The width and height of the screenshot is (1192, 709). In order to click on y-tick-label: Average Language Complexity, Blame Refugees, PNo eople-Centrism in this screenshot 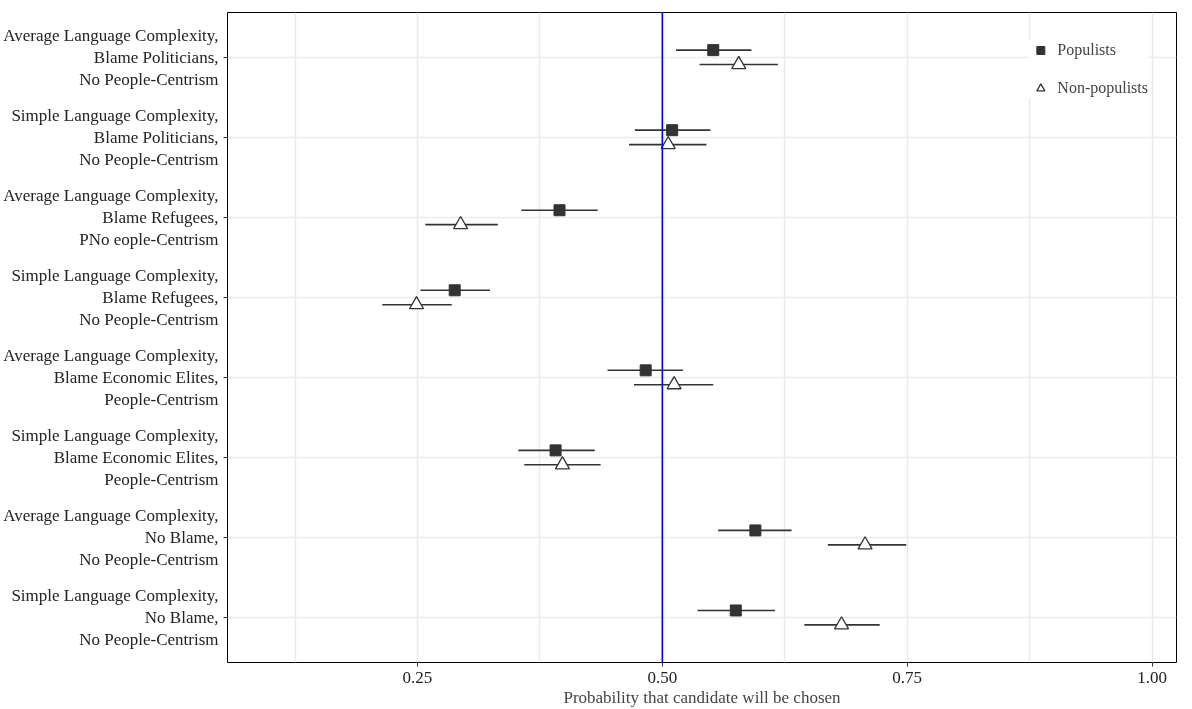, I will do `click(111, 217)`.